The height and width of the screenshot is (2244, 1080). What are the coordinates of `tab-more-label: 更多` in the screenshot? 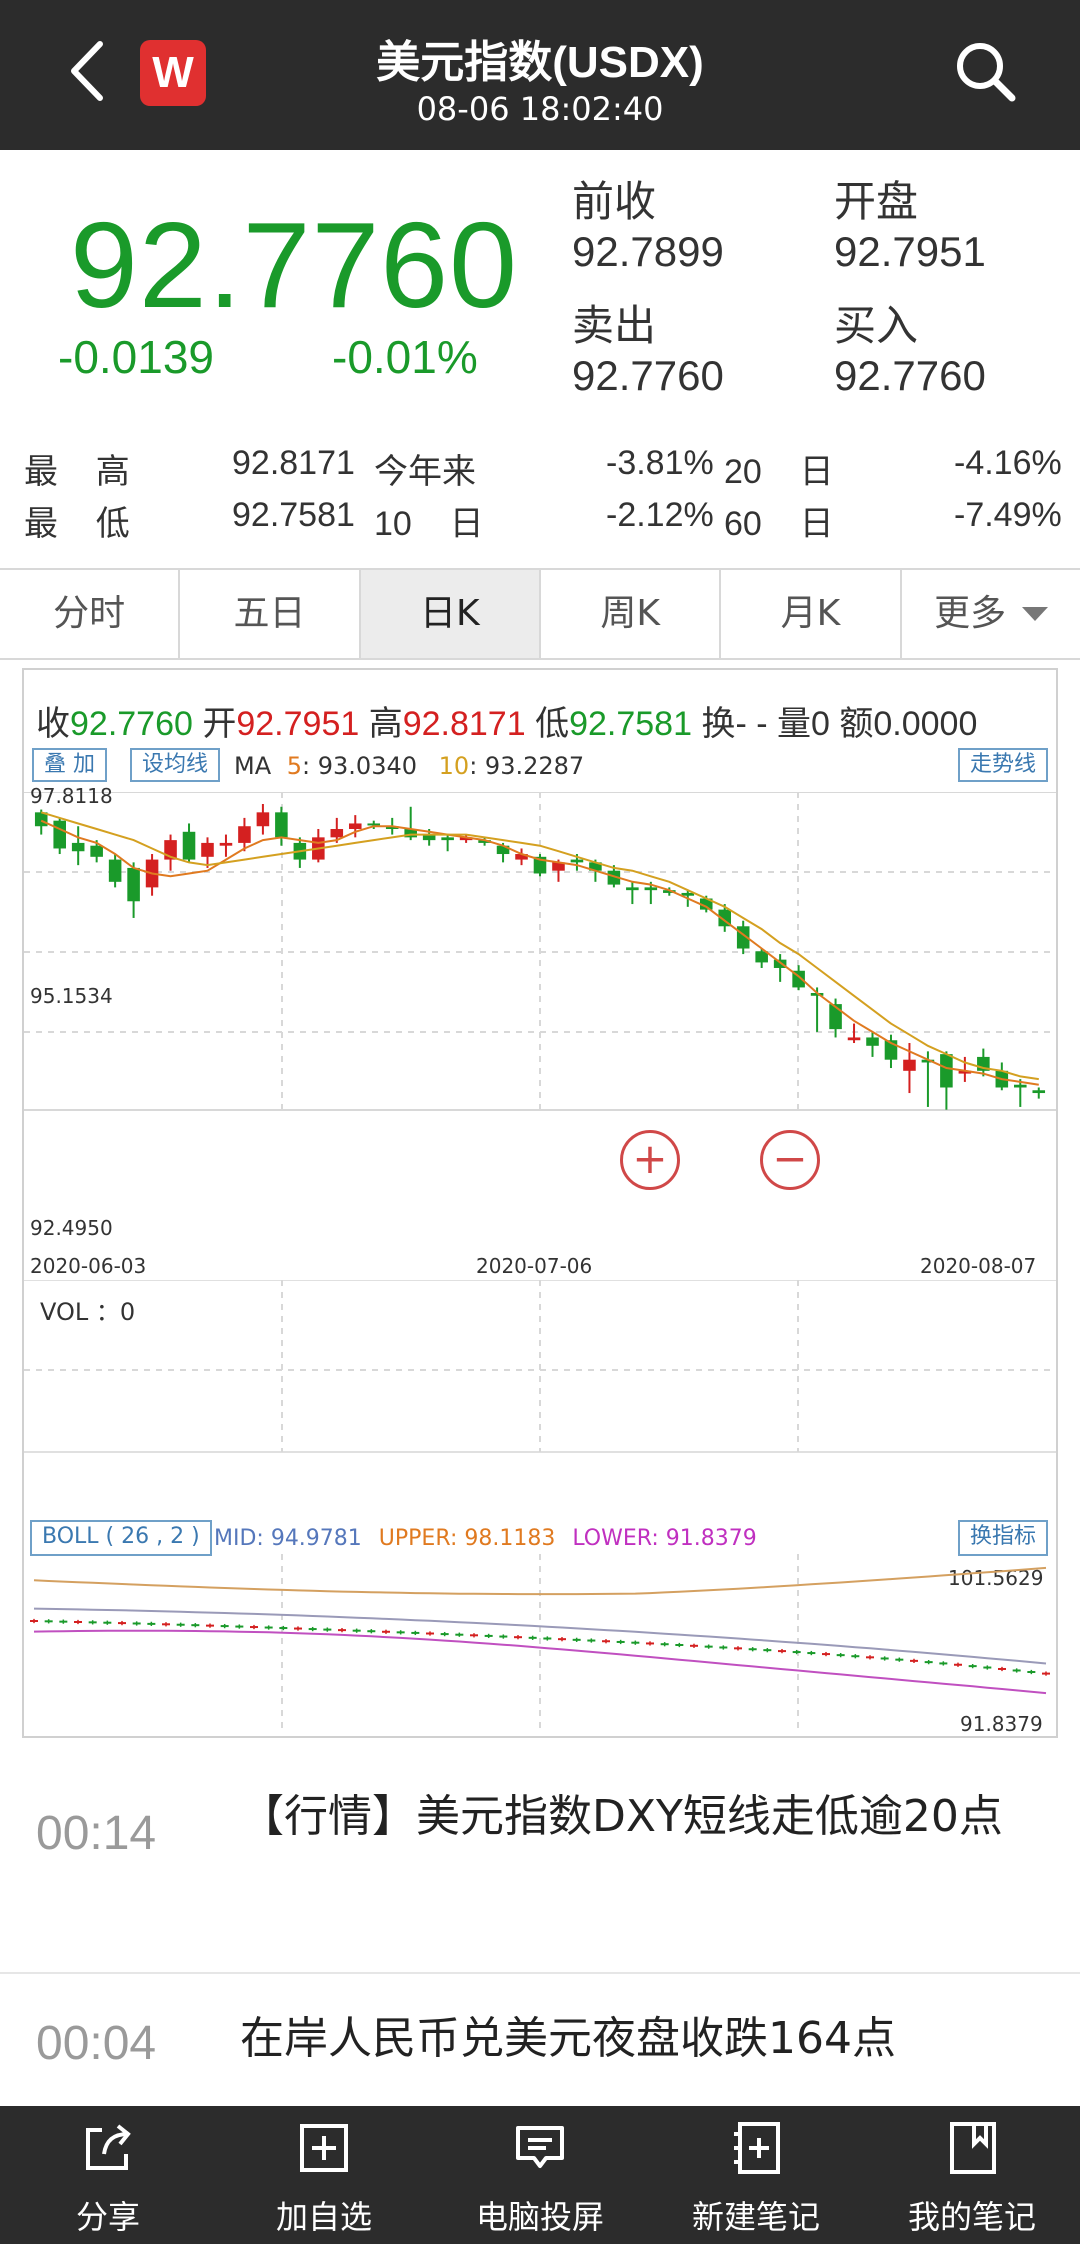 It's located at (970, 613).